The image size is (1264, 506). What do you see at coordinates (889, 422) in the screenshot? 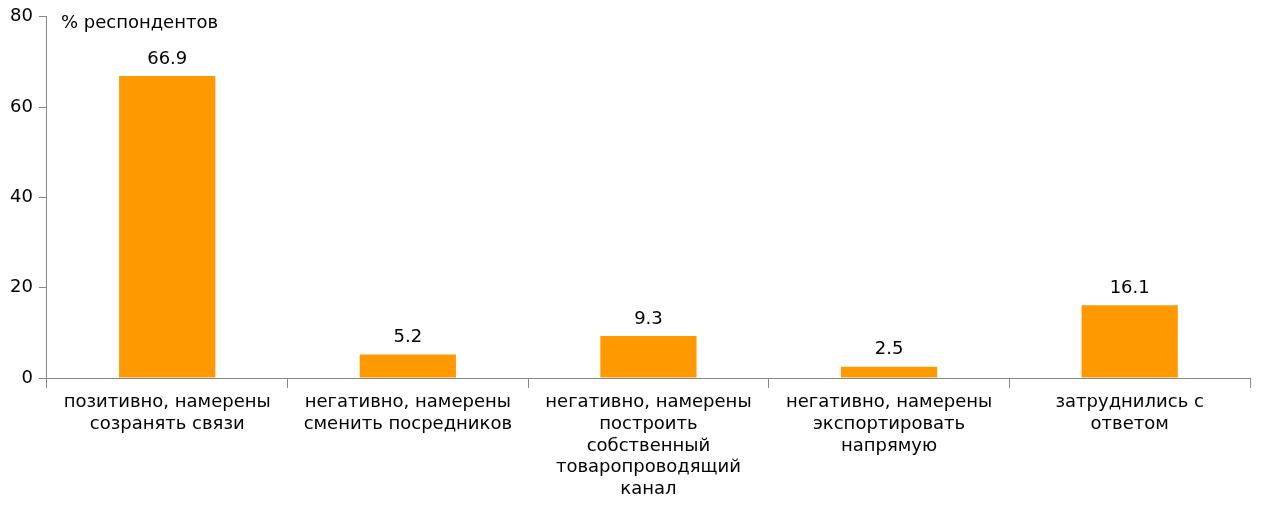
I see `x-tick-label: негативно, намерены экспортировать напрямую` at bounding box center [889, 422].